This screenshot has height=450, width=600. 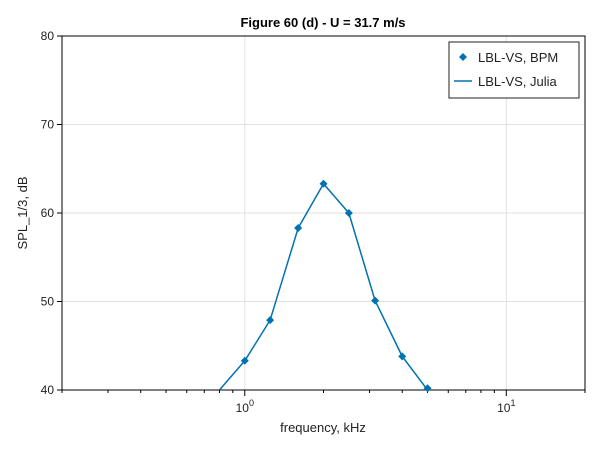 What do you see at coordinates (48, 125) in the screenshot?
I see `y-tick-label: 70` at bounding box center [48, 125].